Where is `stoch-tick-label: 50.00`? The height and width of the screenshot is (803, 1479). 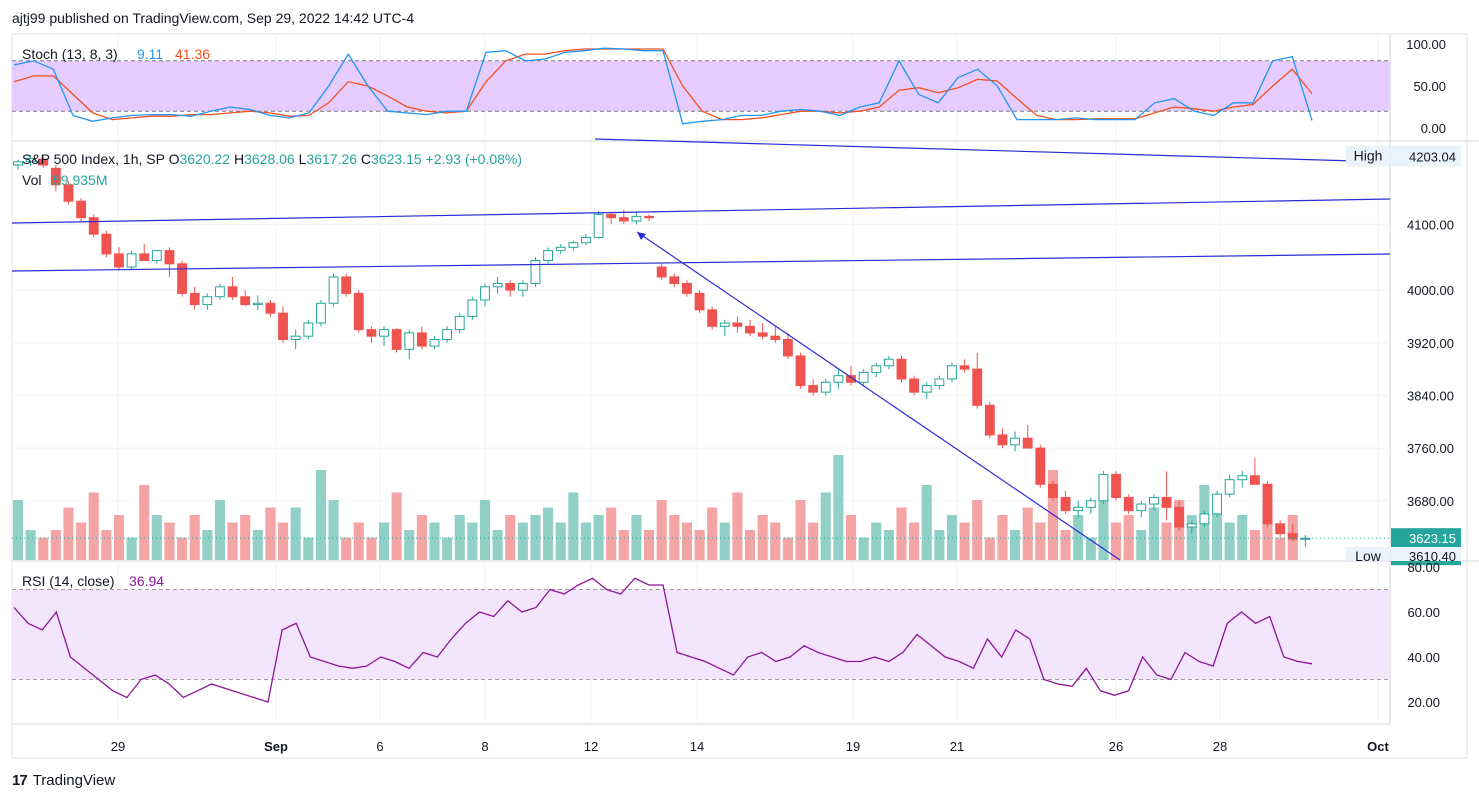 stoch-tick-label: 50.00 is located at coordinates (1429, 86).